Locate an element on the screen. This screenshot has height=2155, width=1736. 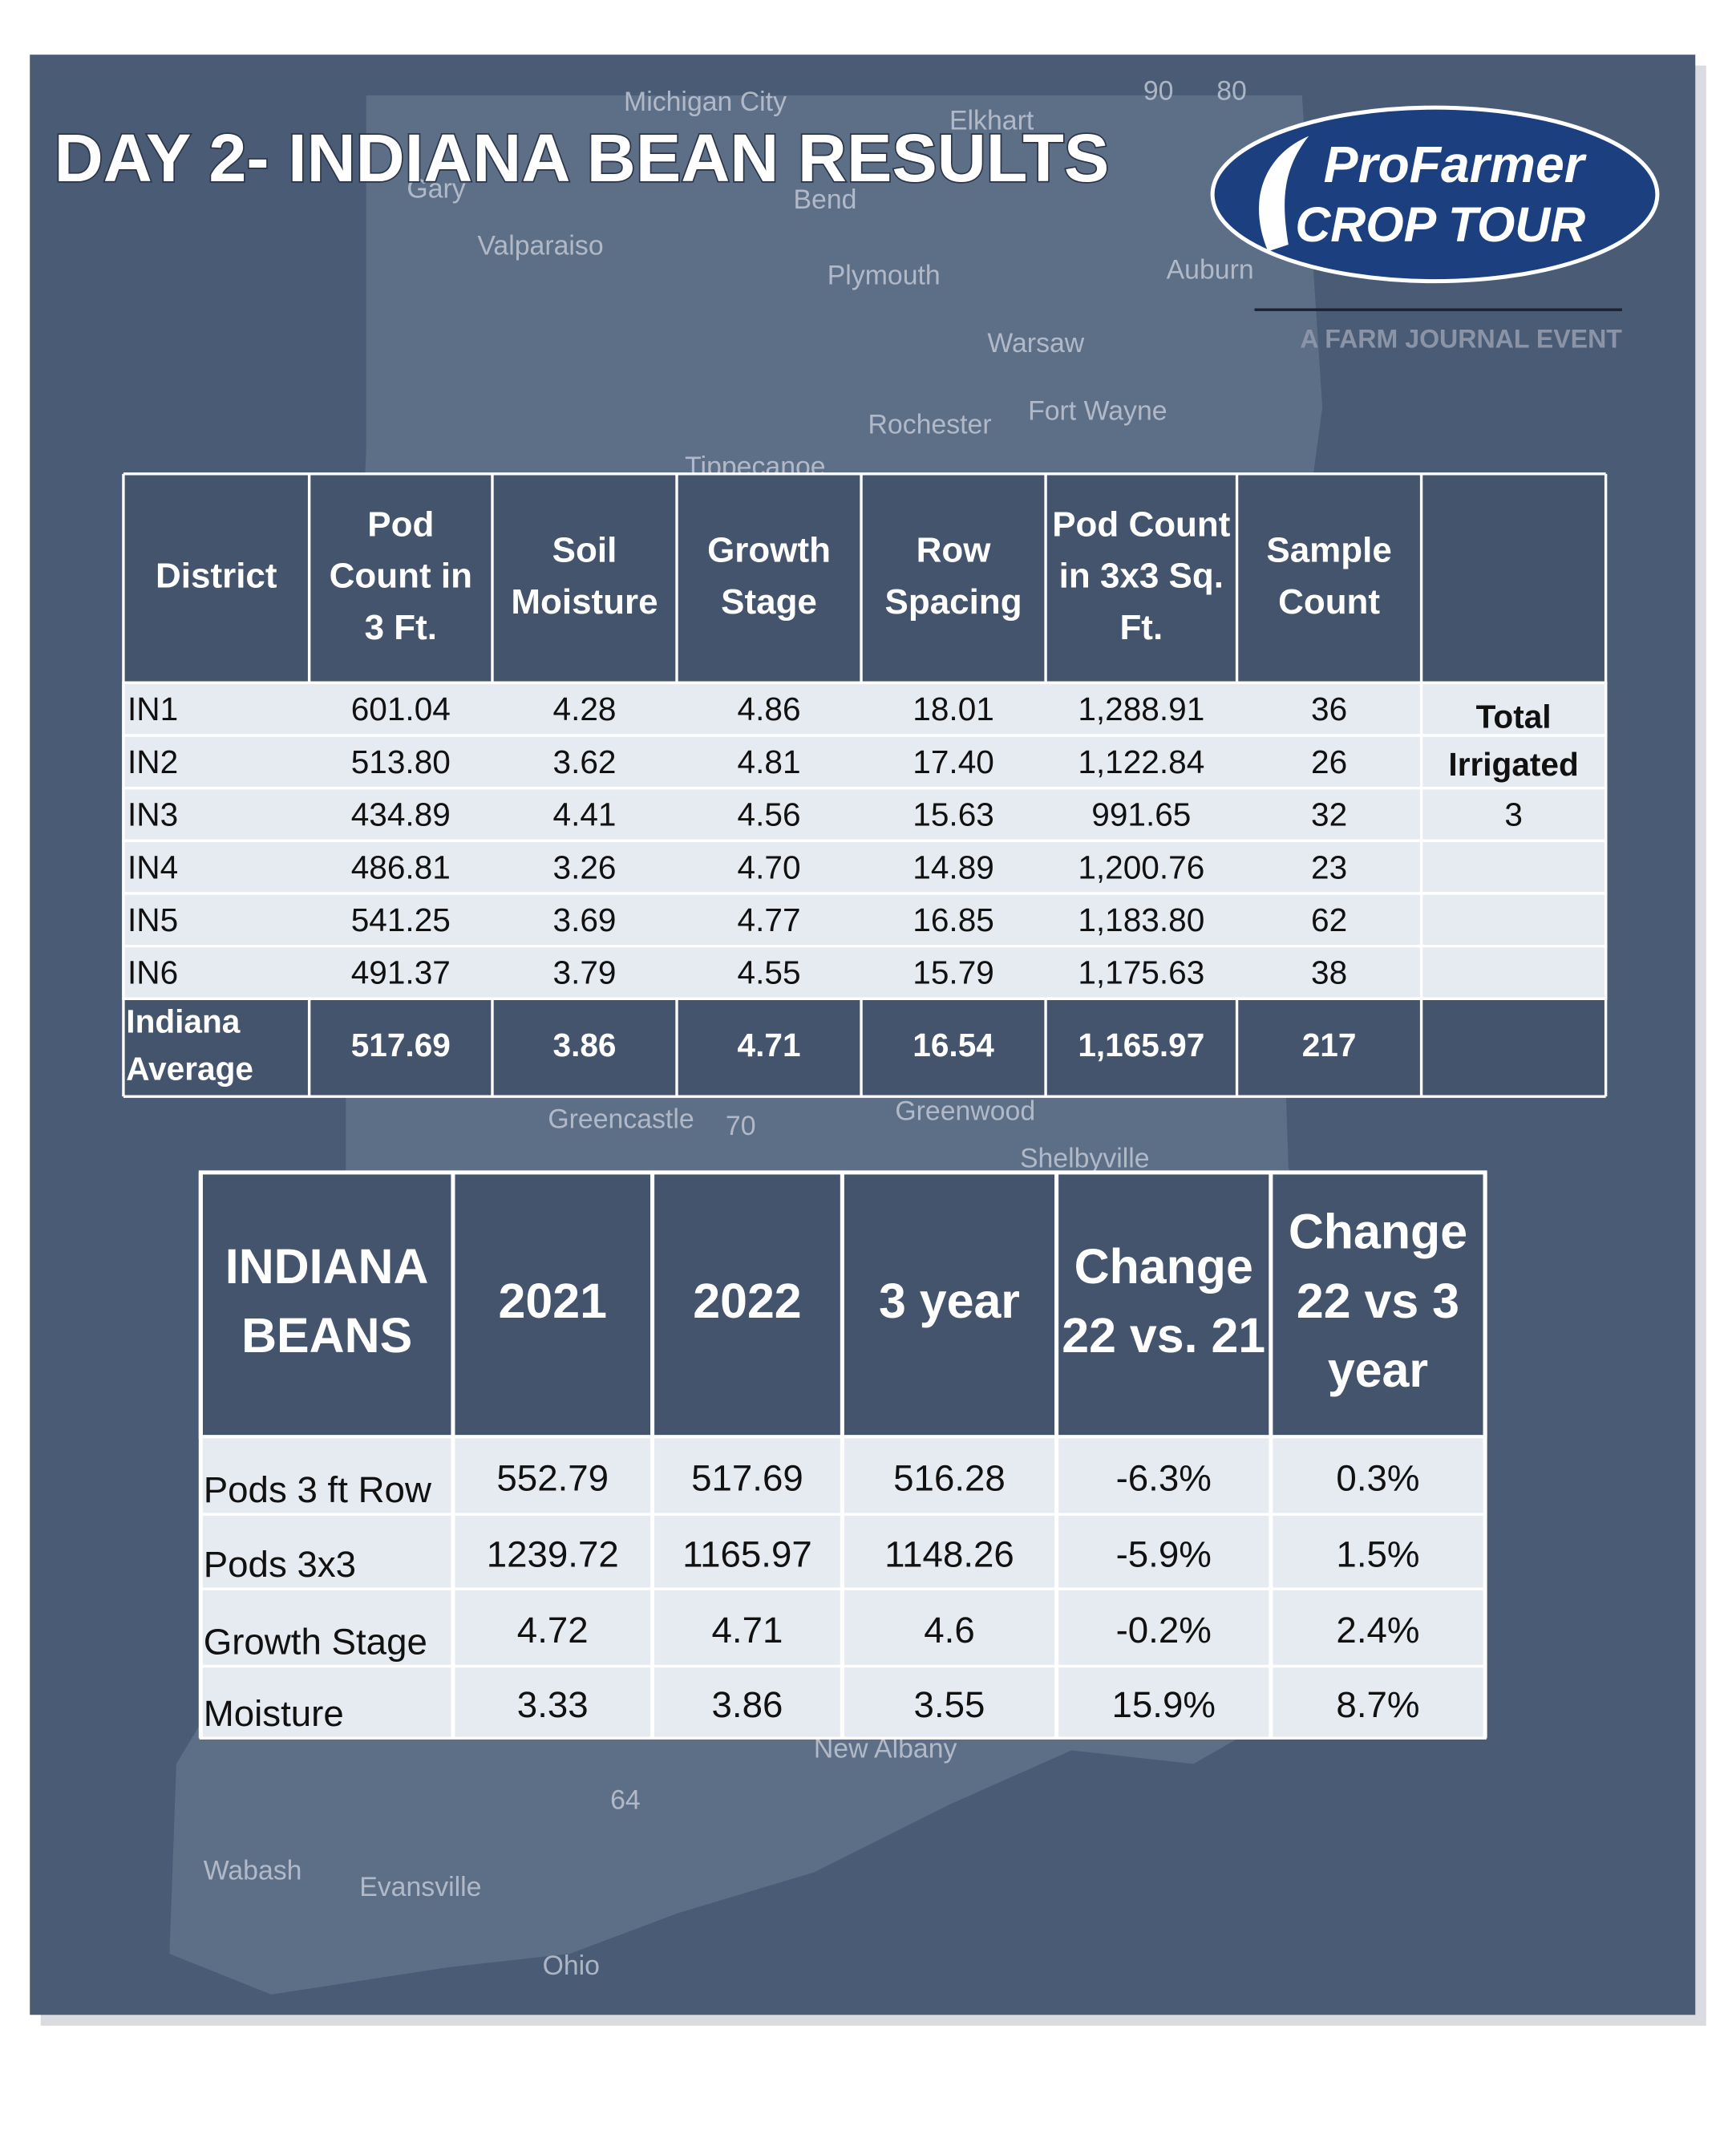
cell: 1,175.63 is located at coordinates (1141, 972).